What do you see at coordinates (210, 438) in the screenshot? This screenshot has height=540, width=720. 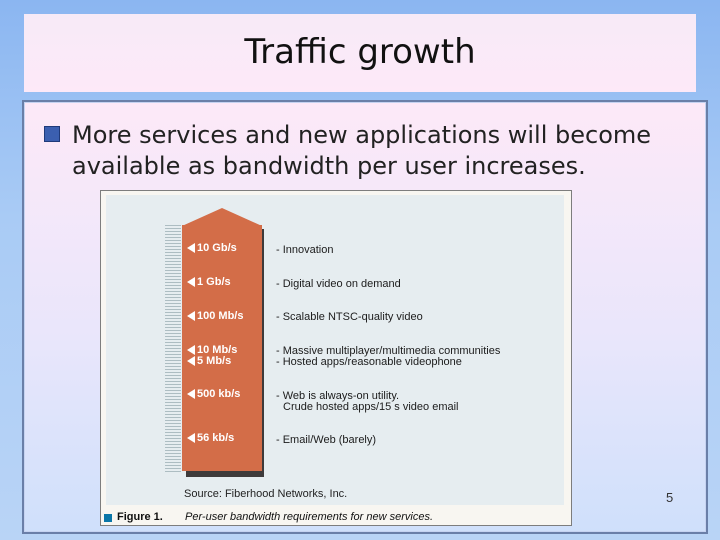 I see `level-56kbps: 56 kb/s` at bounding box center [210, 438].